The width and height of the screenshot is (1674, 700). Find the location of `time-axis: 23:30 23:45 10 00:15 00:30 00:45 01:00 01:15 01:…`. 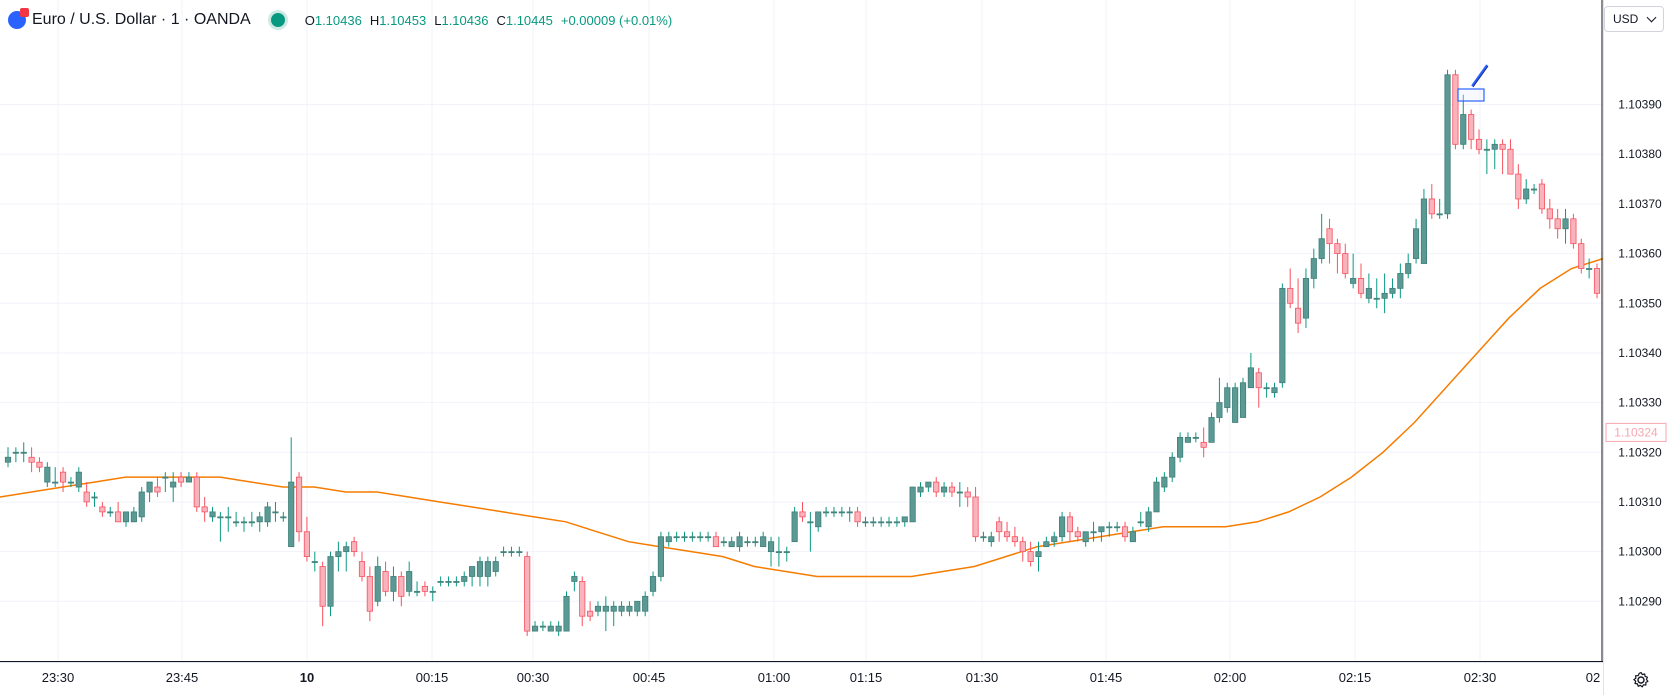

time-axis: 23:30 23:45 10 00:15 00:30 00:45 01:00 01:15 01:… is located at coordinates (821, 677).